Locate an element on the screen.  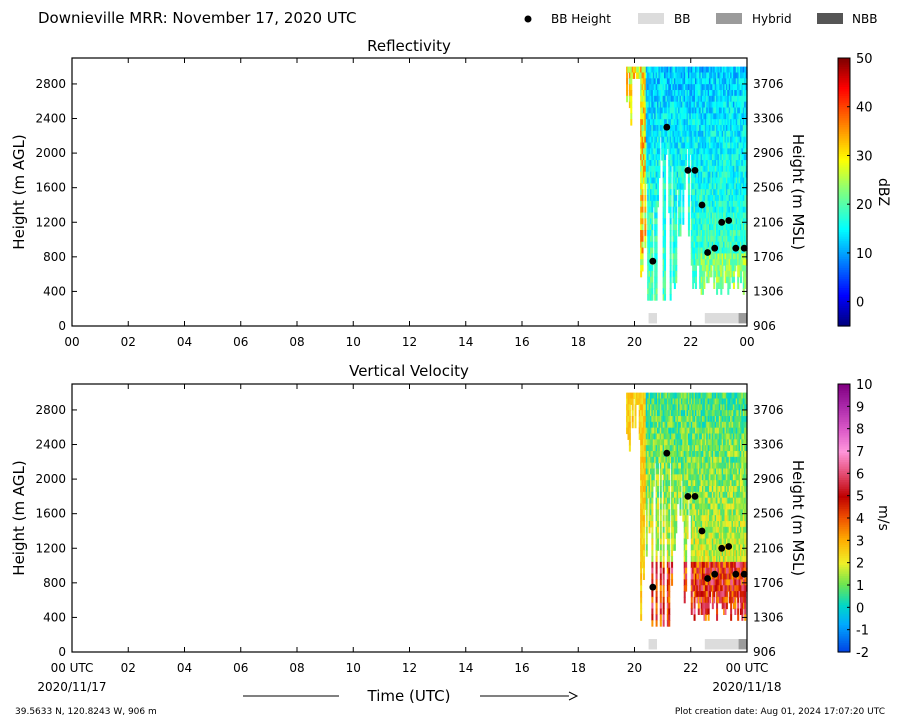
bb-height-point is located at coordinates (736, 248).